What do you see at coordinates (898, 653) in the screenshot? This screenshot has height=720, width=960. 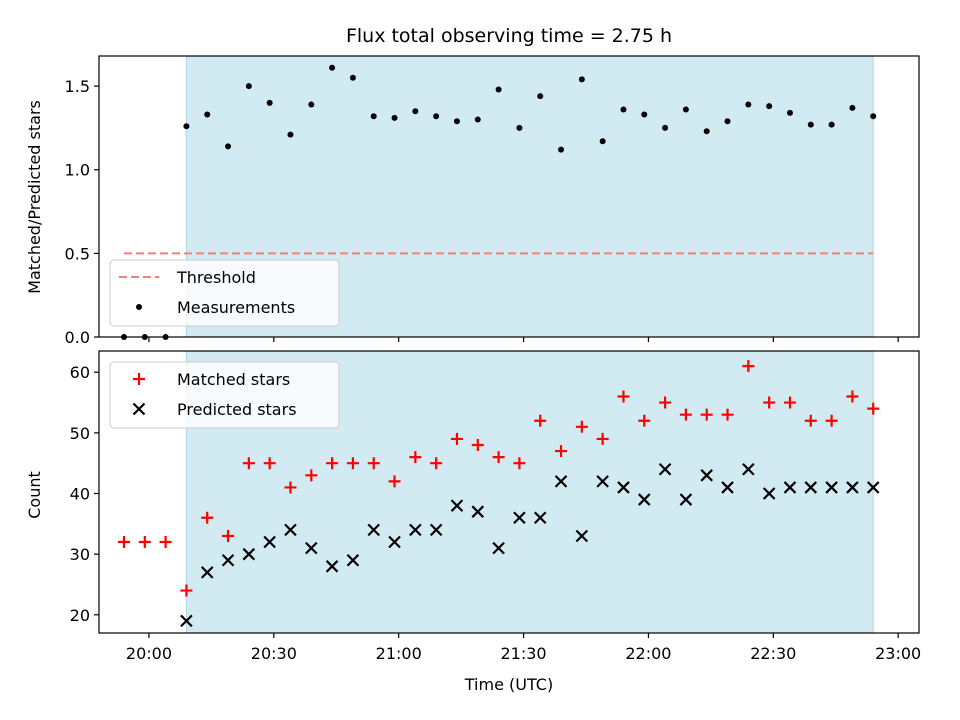 I see `x-tick-label: 23:00` at bounding box center [898, 653].